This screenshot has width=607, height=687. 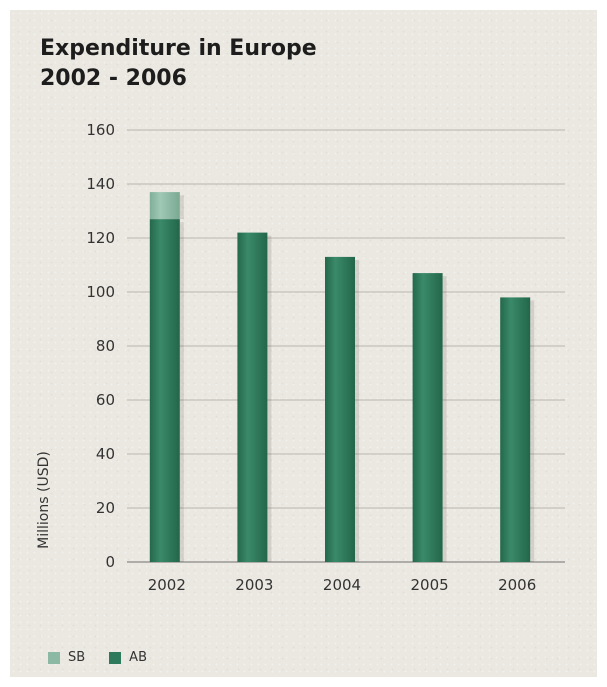 I want to click on legend-label-ab: AB, so click(x=138, y=657).